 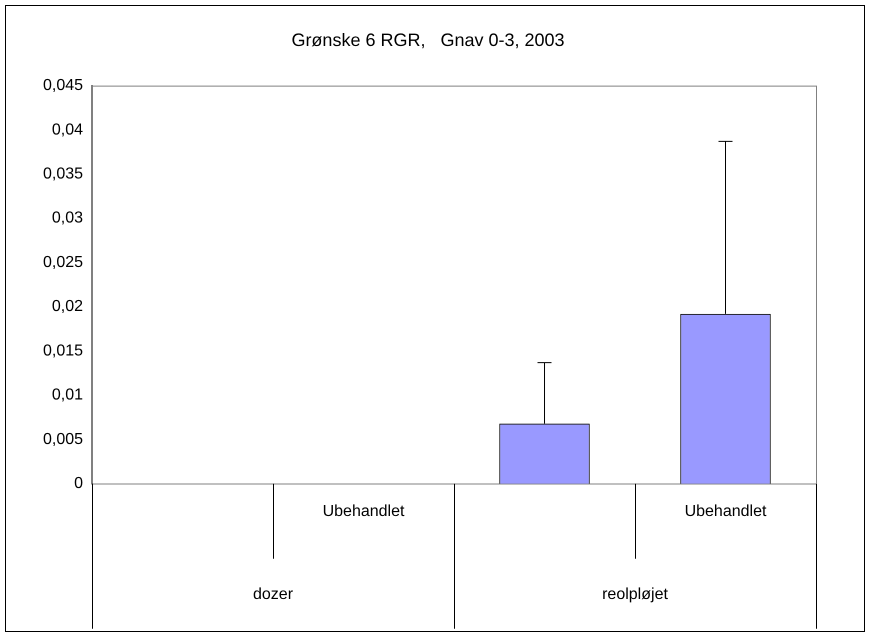 What do you see at coordinates (273, 595) in the screenshot?
I see `text: dozer` at bounding box center [273, 595].